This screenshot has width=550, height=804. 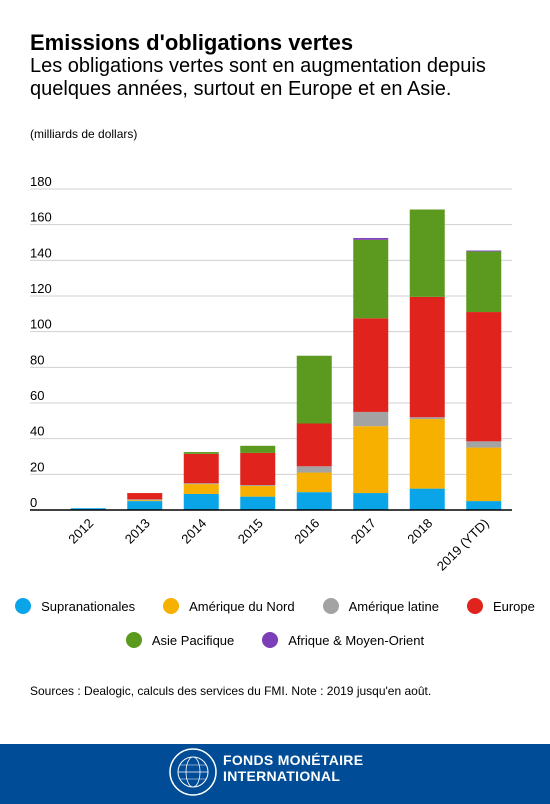 What do you see at coordinates (242, 606) in the screenshot?
I see `legend-label-amerique-du-nord: Amérique du Nord` at bounding box center [242, 606].